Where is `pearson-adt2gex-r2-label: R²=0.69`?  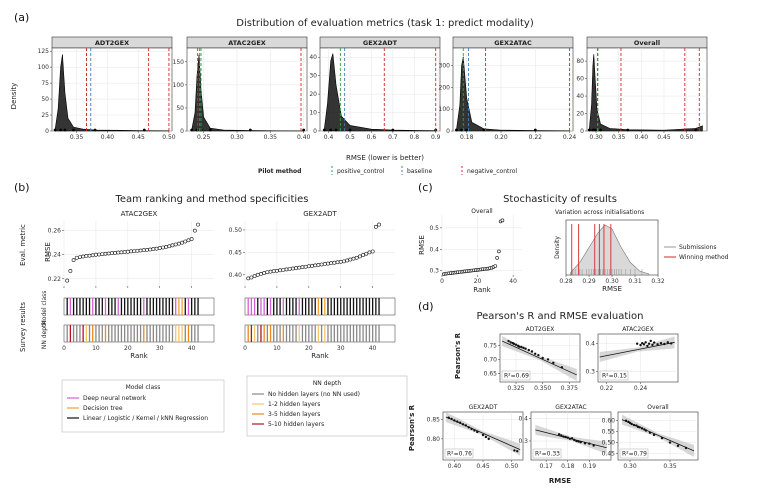
pearson-adt2gex-r2-label: R²=0.69 is located at coordinates (516, 376).